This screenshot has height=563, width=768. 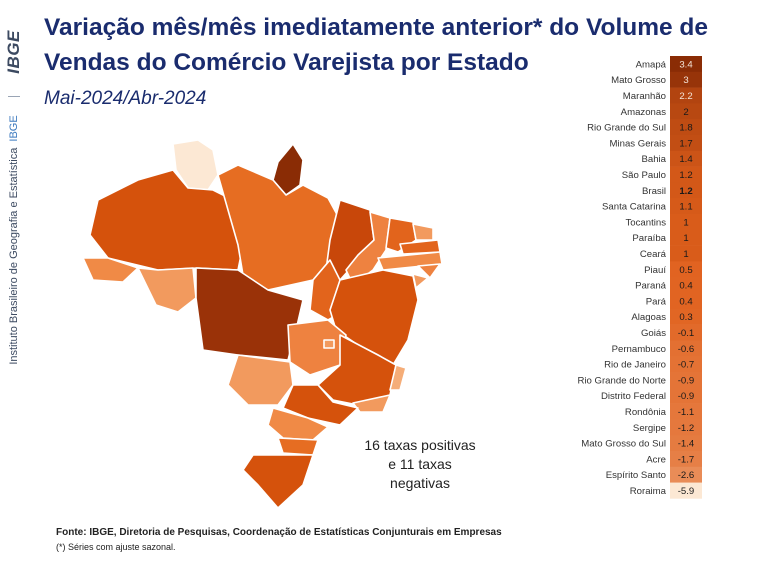 What do you see at coordinates (653, 159) in the screenshot?
I see `row-label: Bahia` at bounding box center [653, 159].